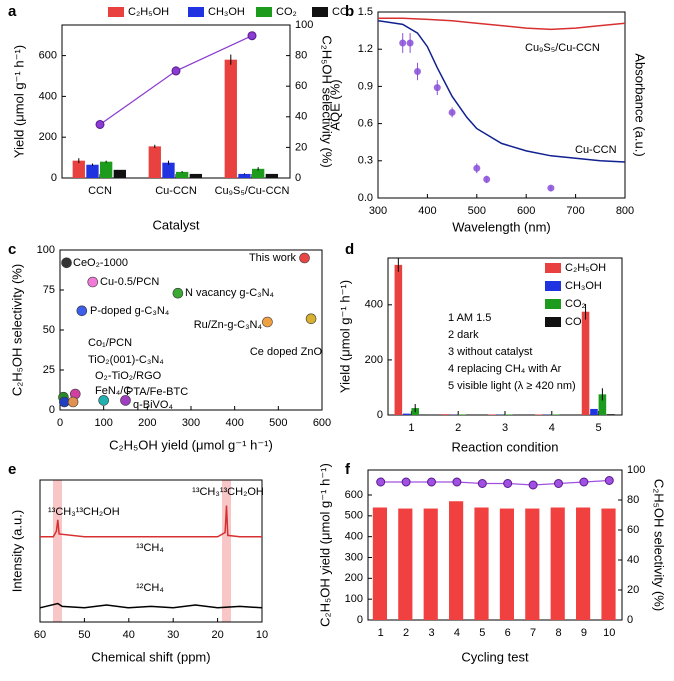  Describe the element at coordinates (630, 620) in the screenshot. I see `y2-tick-label: 0` at that location.